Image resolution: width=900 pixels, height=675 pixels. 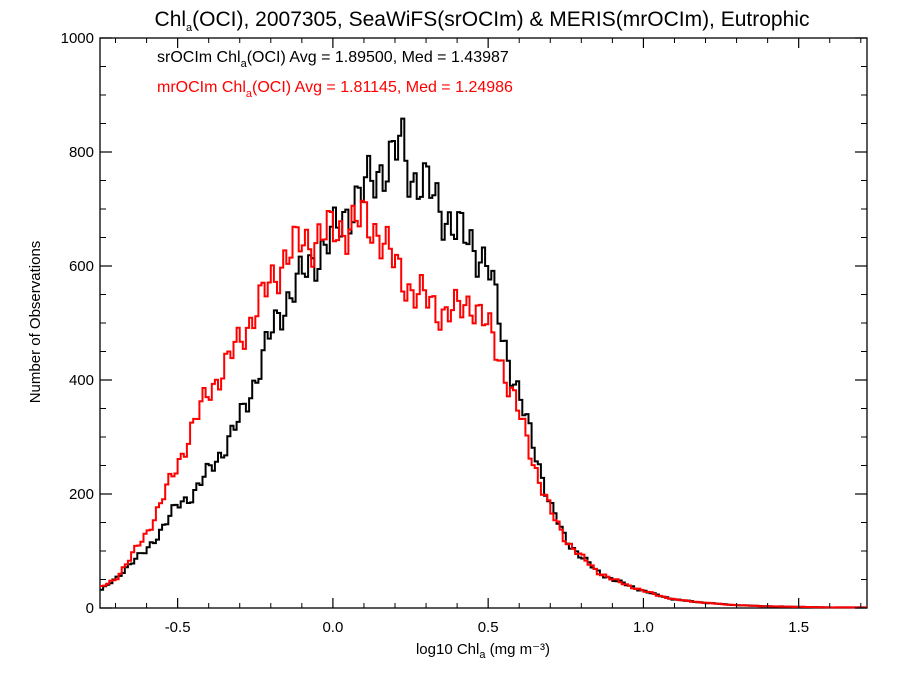 What do you see at coordinates (90, 608) in the screenshot?
I see `y-tick-label: 0` at bounding box center [90, 608].